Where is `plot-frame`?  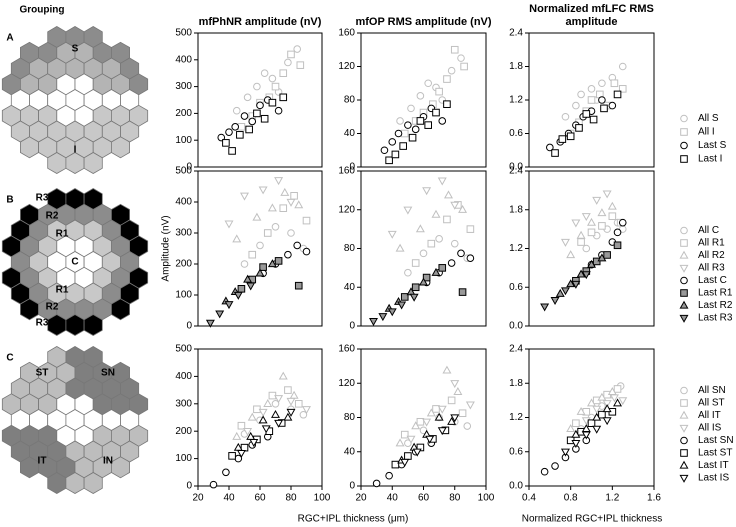
plot-frame is located at coordinates (423, 100).